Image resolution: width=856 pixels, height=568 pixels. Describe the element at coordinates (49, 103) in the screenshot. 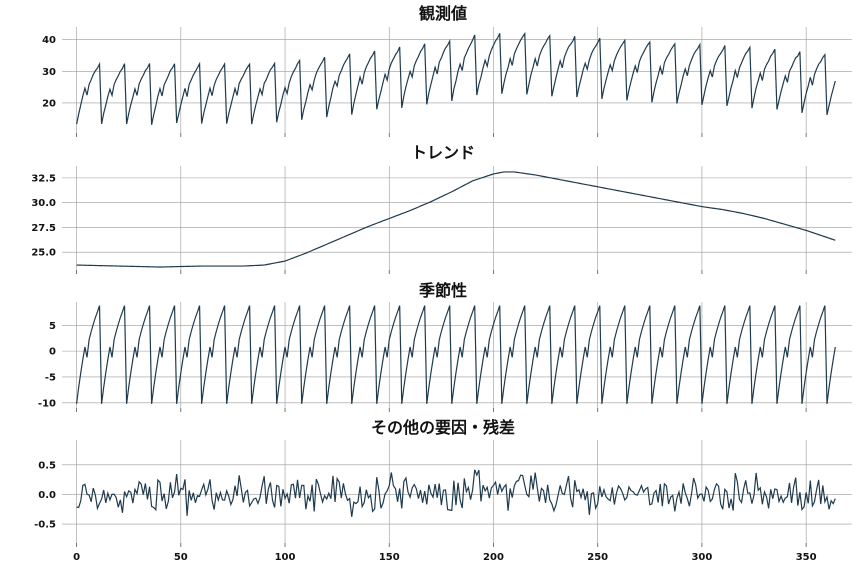

I see `y-tick-label: 20` at that location.